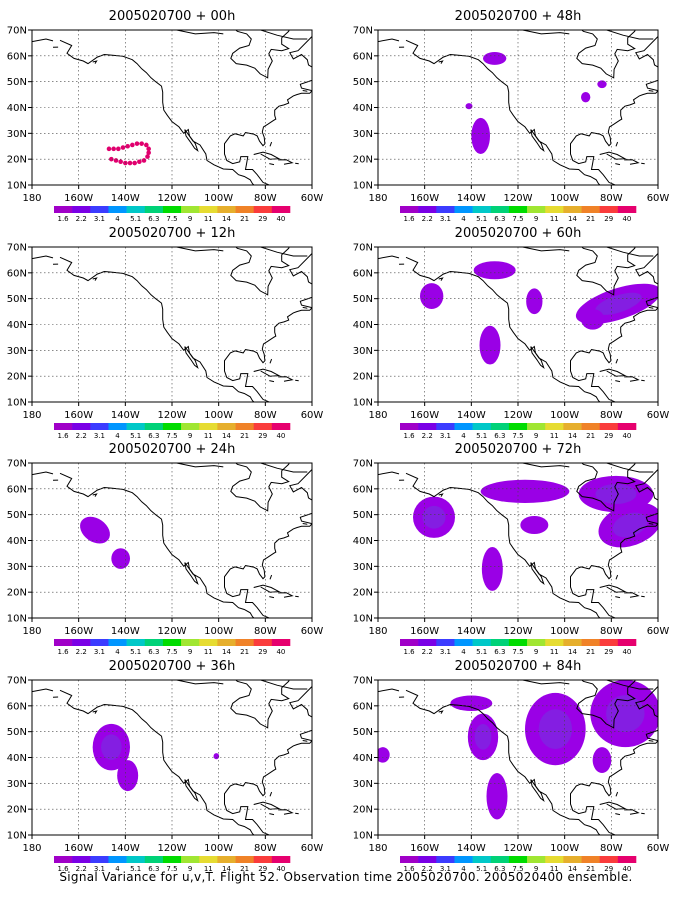 This screenshot has width=692, height=900. What do you see at coordinates (518, 324) in the screenshot?
I see `map-area` at bounding box center [518, 324].